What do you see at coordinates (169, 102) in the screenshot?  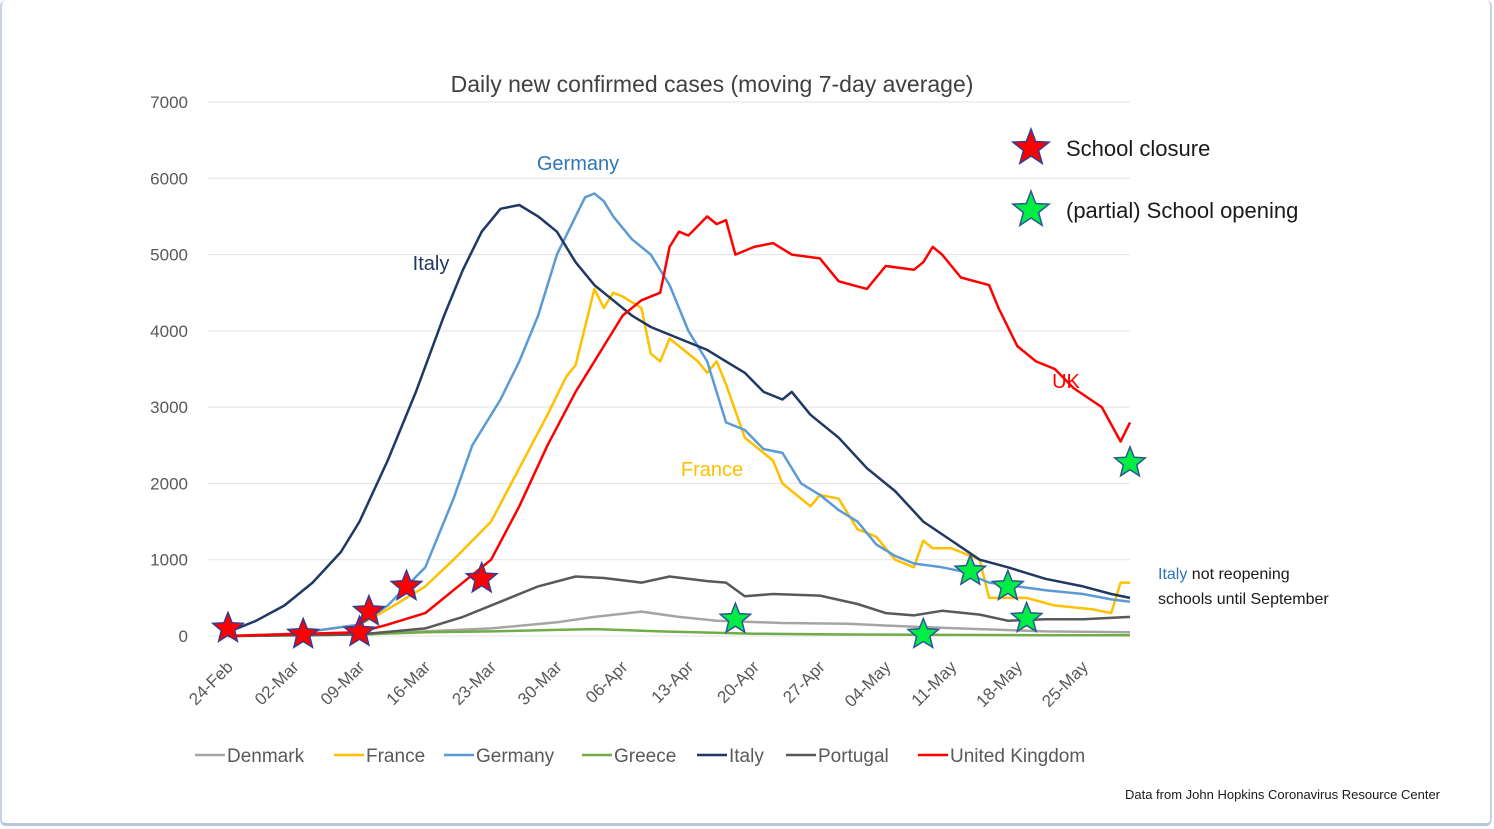 I see `y-tick-label: 7000` at bounding box center [169, 102].